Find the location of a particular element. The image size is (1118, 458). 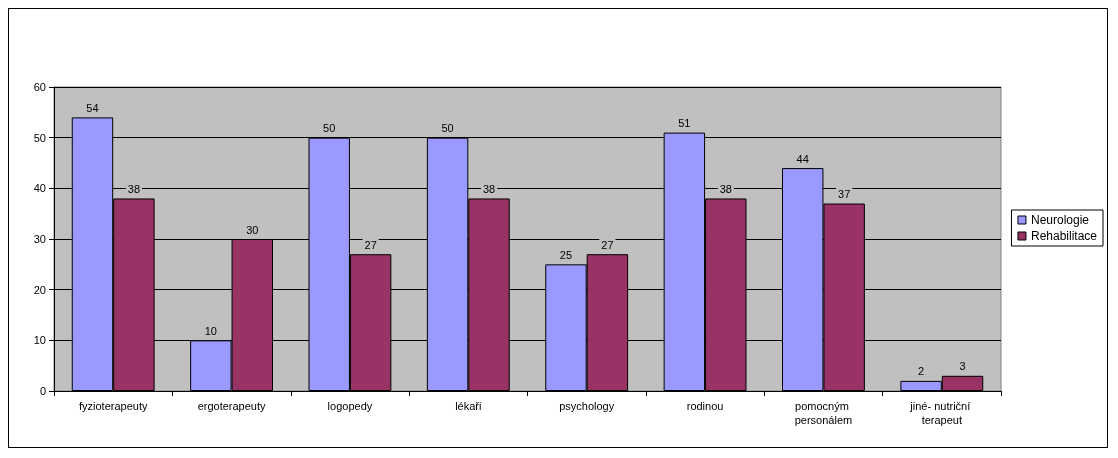

y-tick-label: 20 is located at coordinates (39, 289).